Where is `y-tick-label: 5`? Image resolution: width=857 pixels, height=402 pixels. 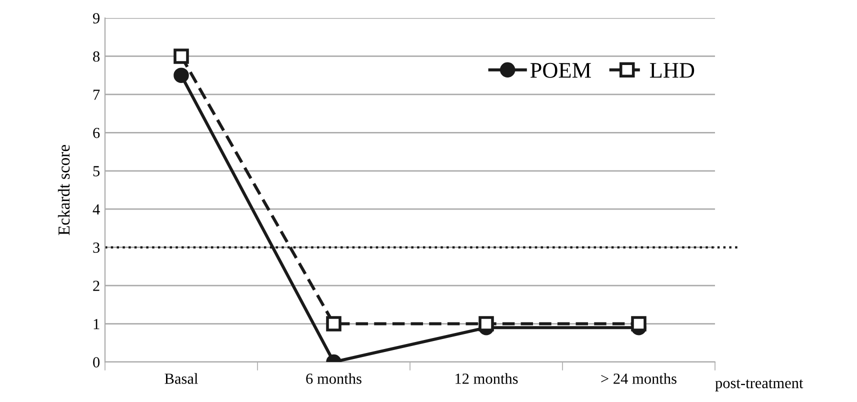 y-tick-label: 5 is located at coordinates (96, 171).